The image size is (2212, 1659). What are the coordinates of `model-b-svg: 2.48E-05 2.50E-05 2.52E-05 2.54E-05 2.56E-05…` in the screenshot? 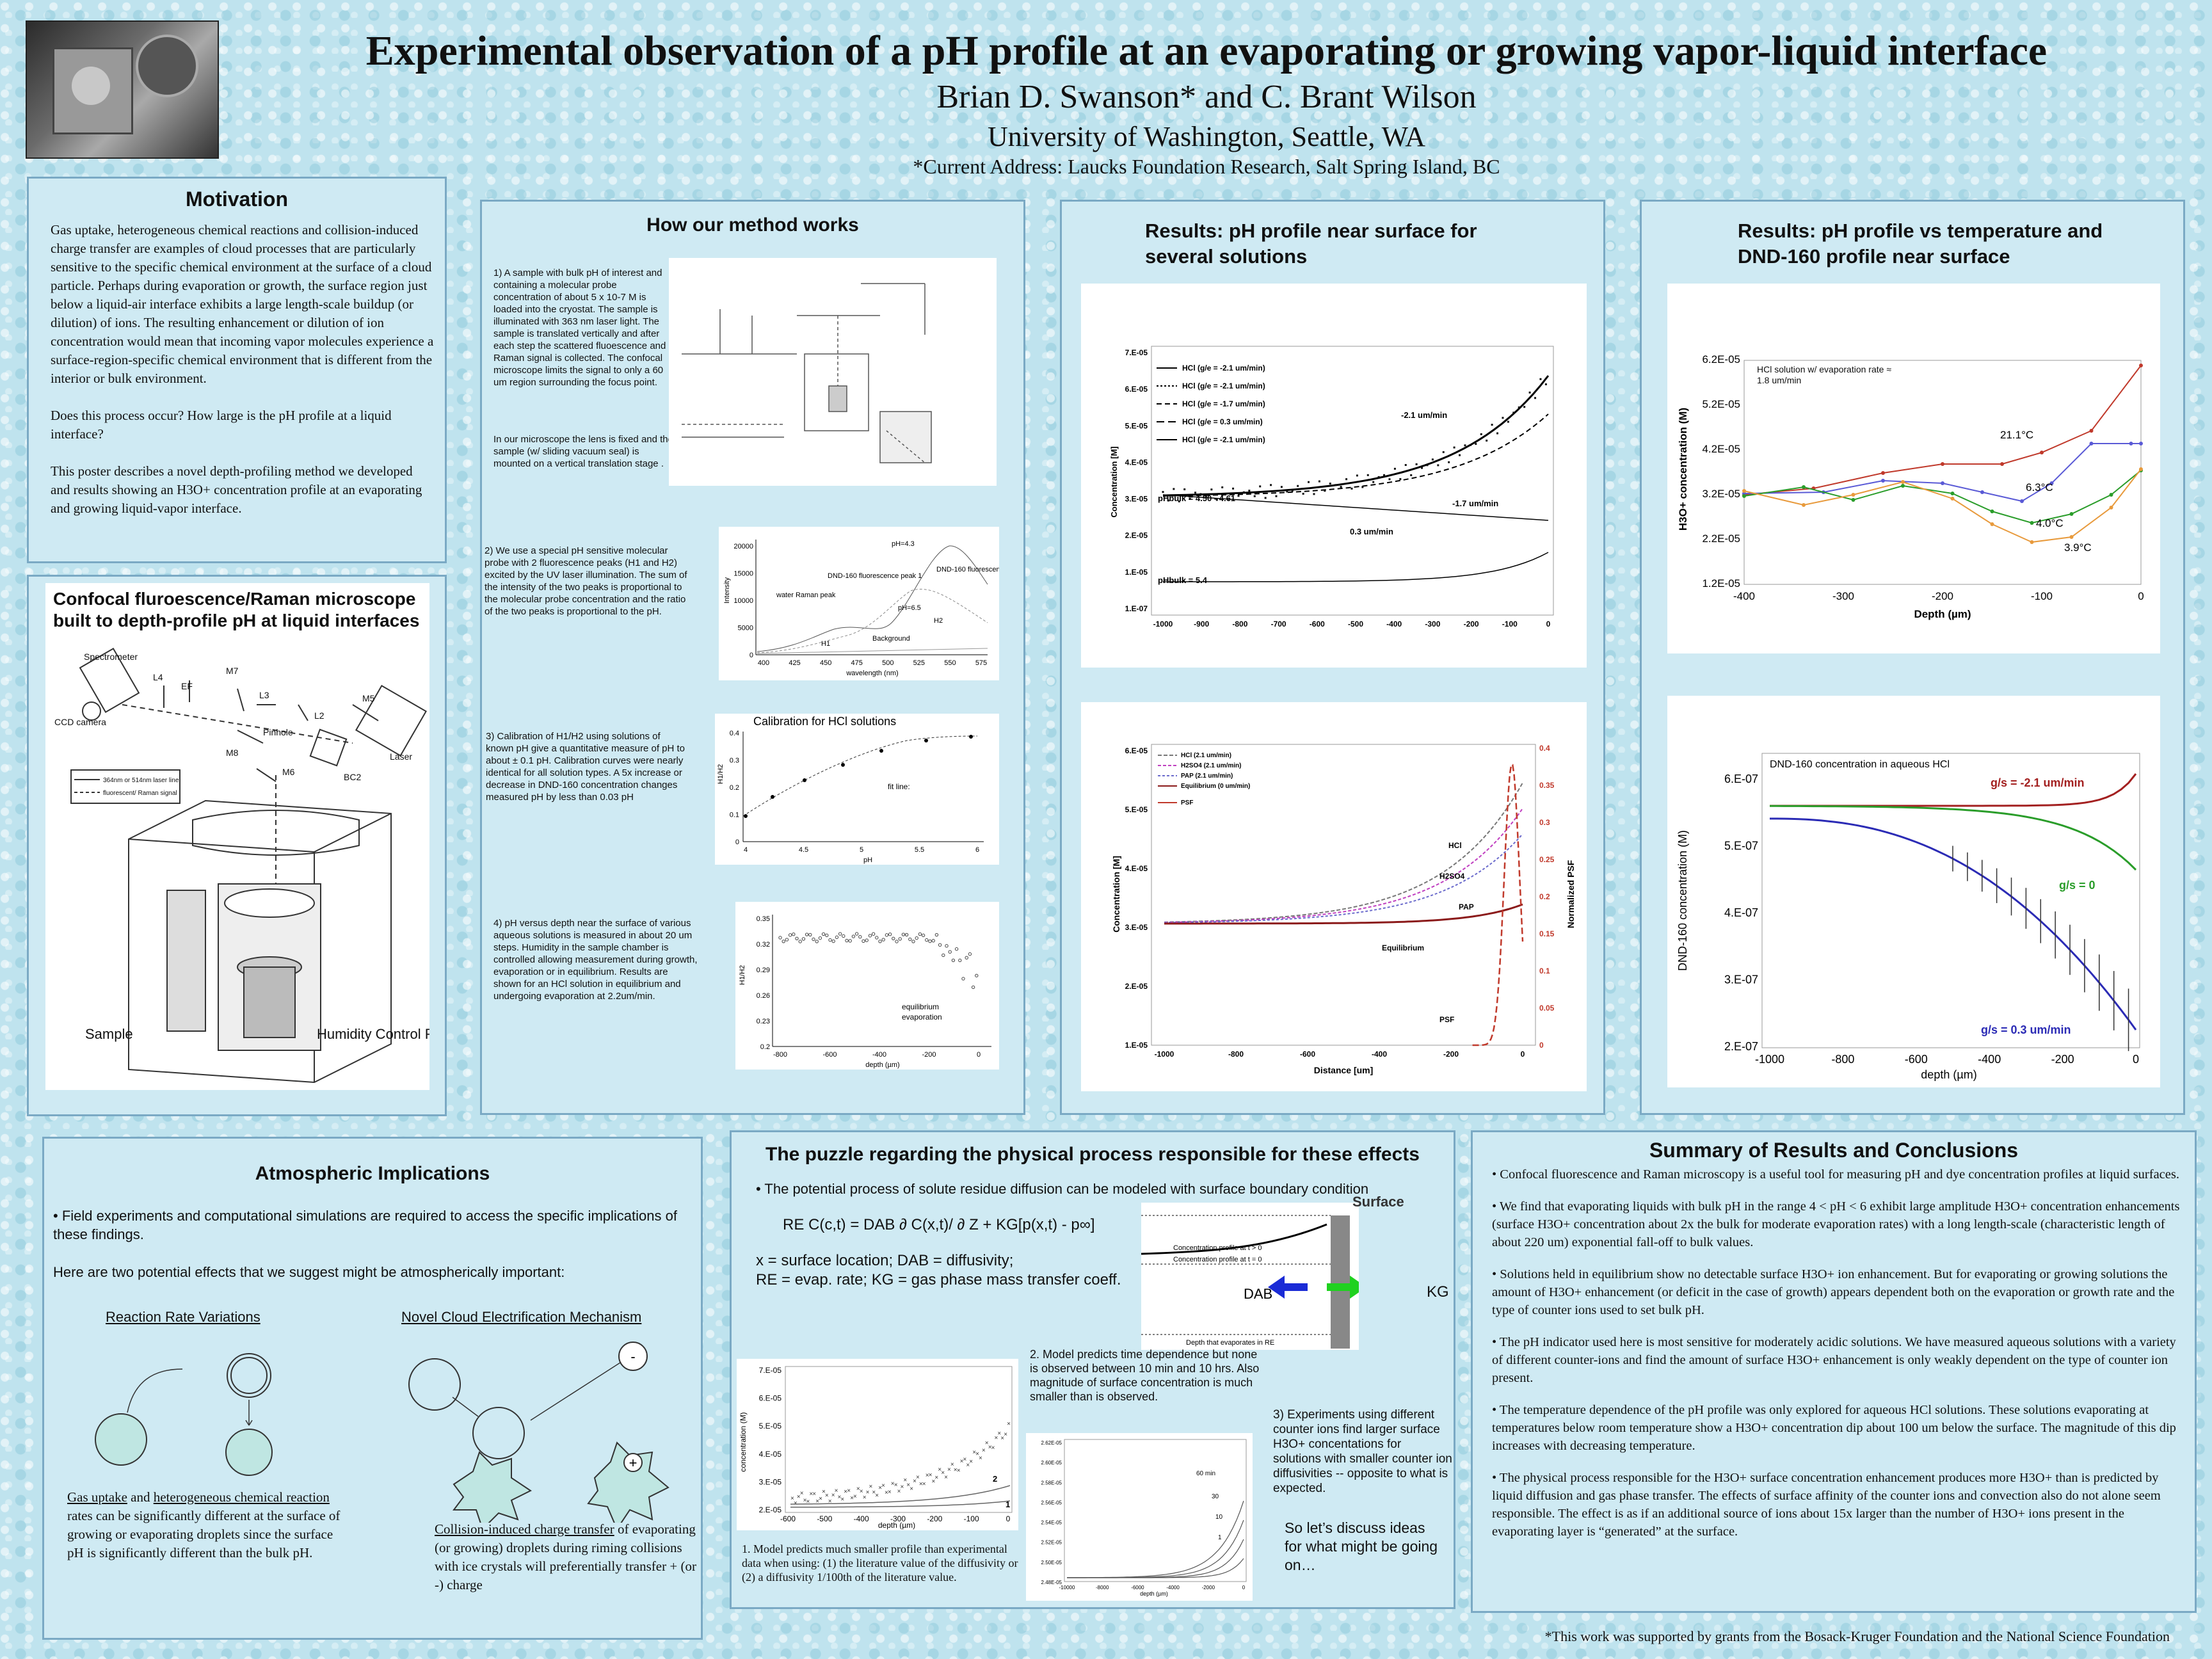 It's located at (1144, 1518).